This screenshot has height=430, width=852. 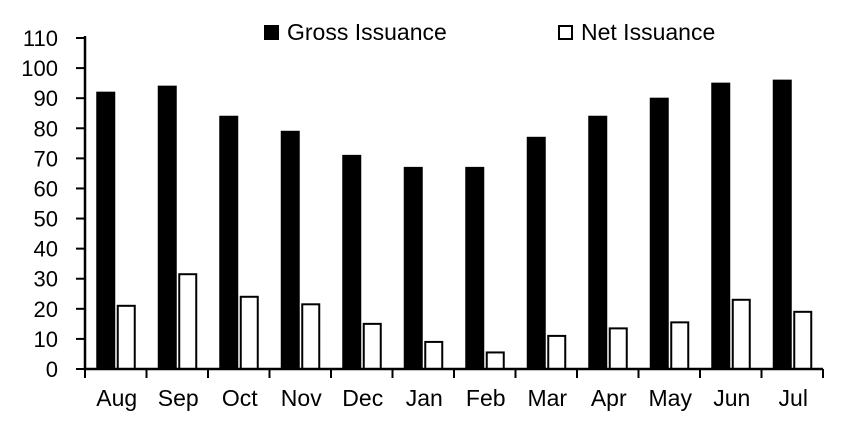 What do you see at coordinates (618, 348) in the screenshot?
I see `bar-net-apr` at bounding box center [618, 348].